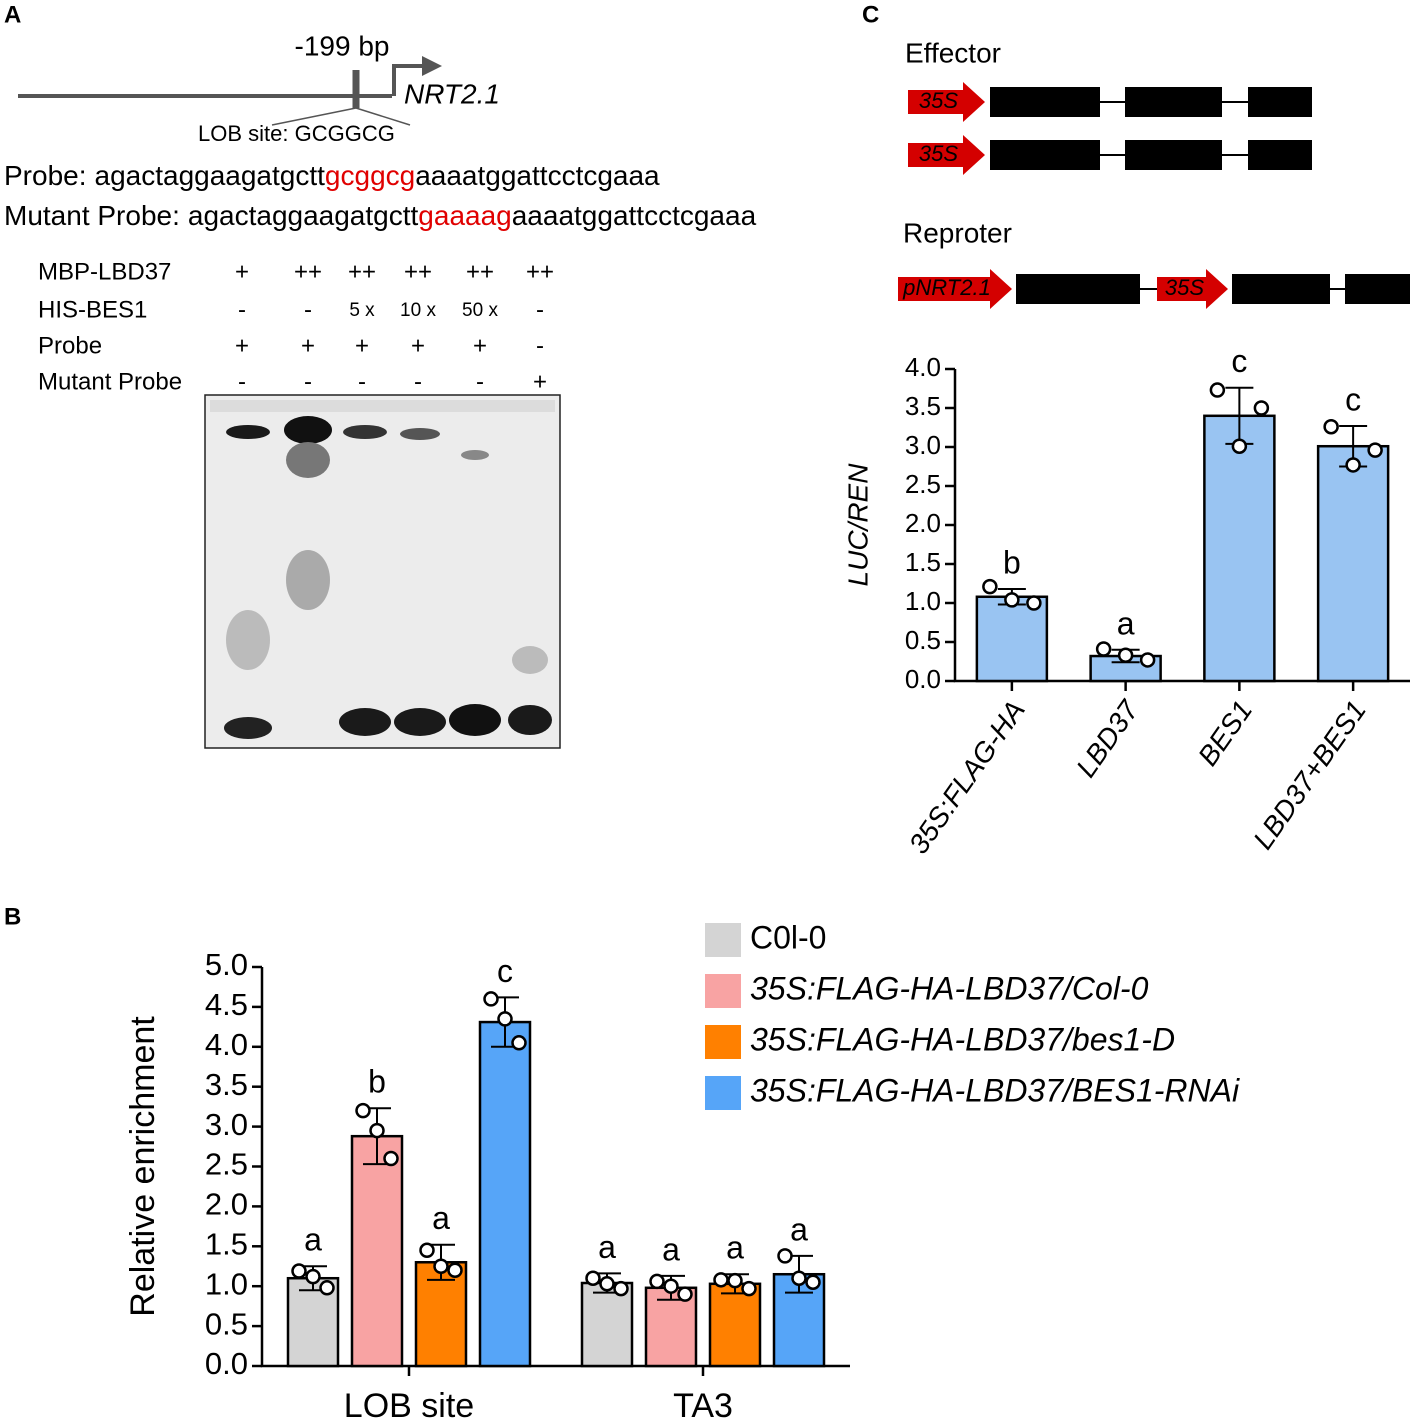  What do you see at coordinates (226, 1164) in the screenshot?
I see `y-tick-label: 2.5` at bounding box center [226, 1164].